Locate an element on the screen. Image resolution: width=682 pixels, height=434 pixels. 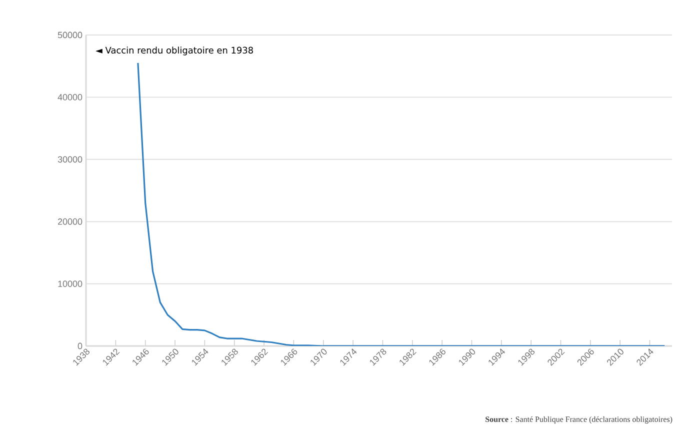
y-tick-label: 0 is located at coordinates (80, 346).